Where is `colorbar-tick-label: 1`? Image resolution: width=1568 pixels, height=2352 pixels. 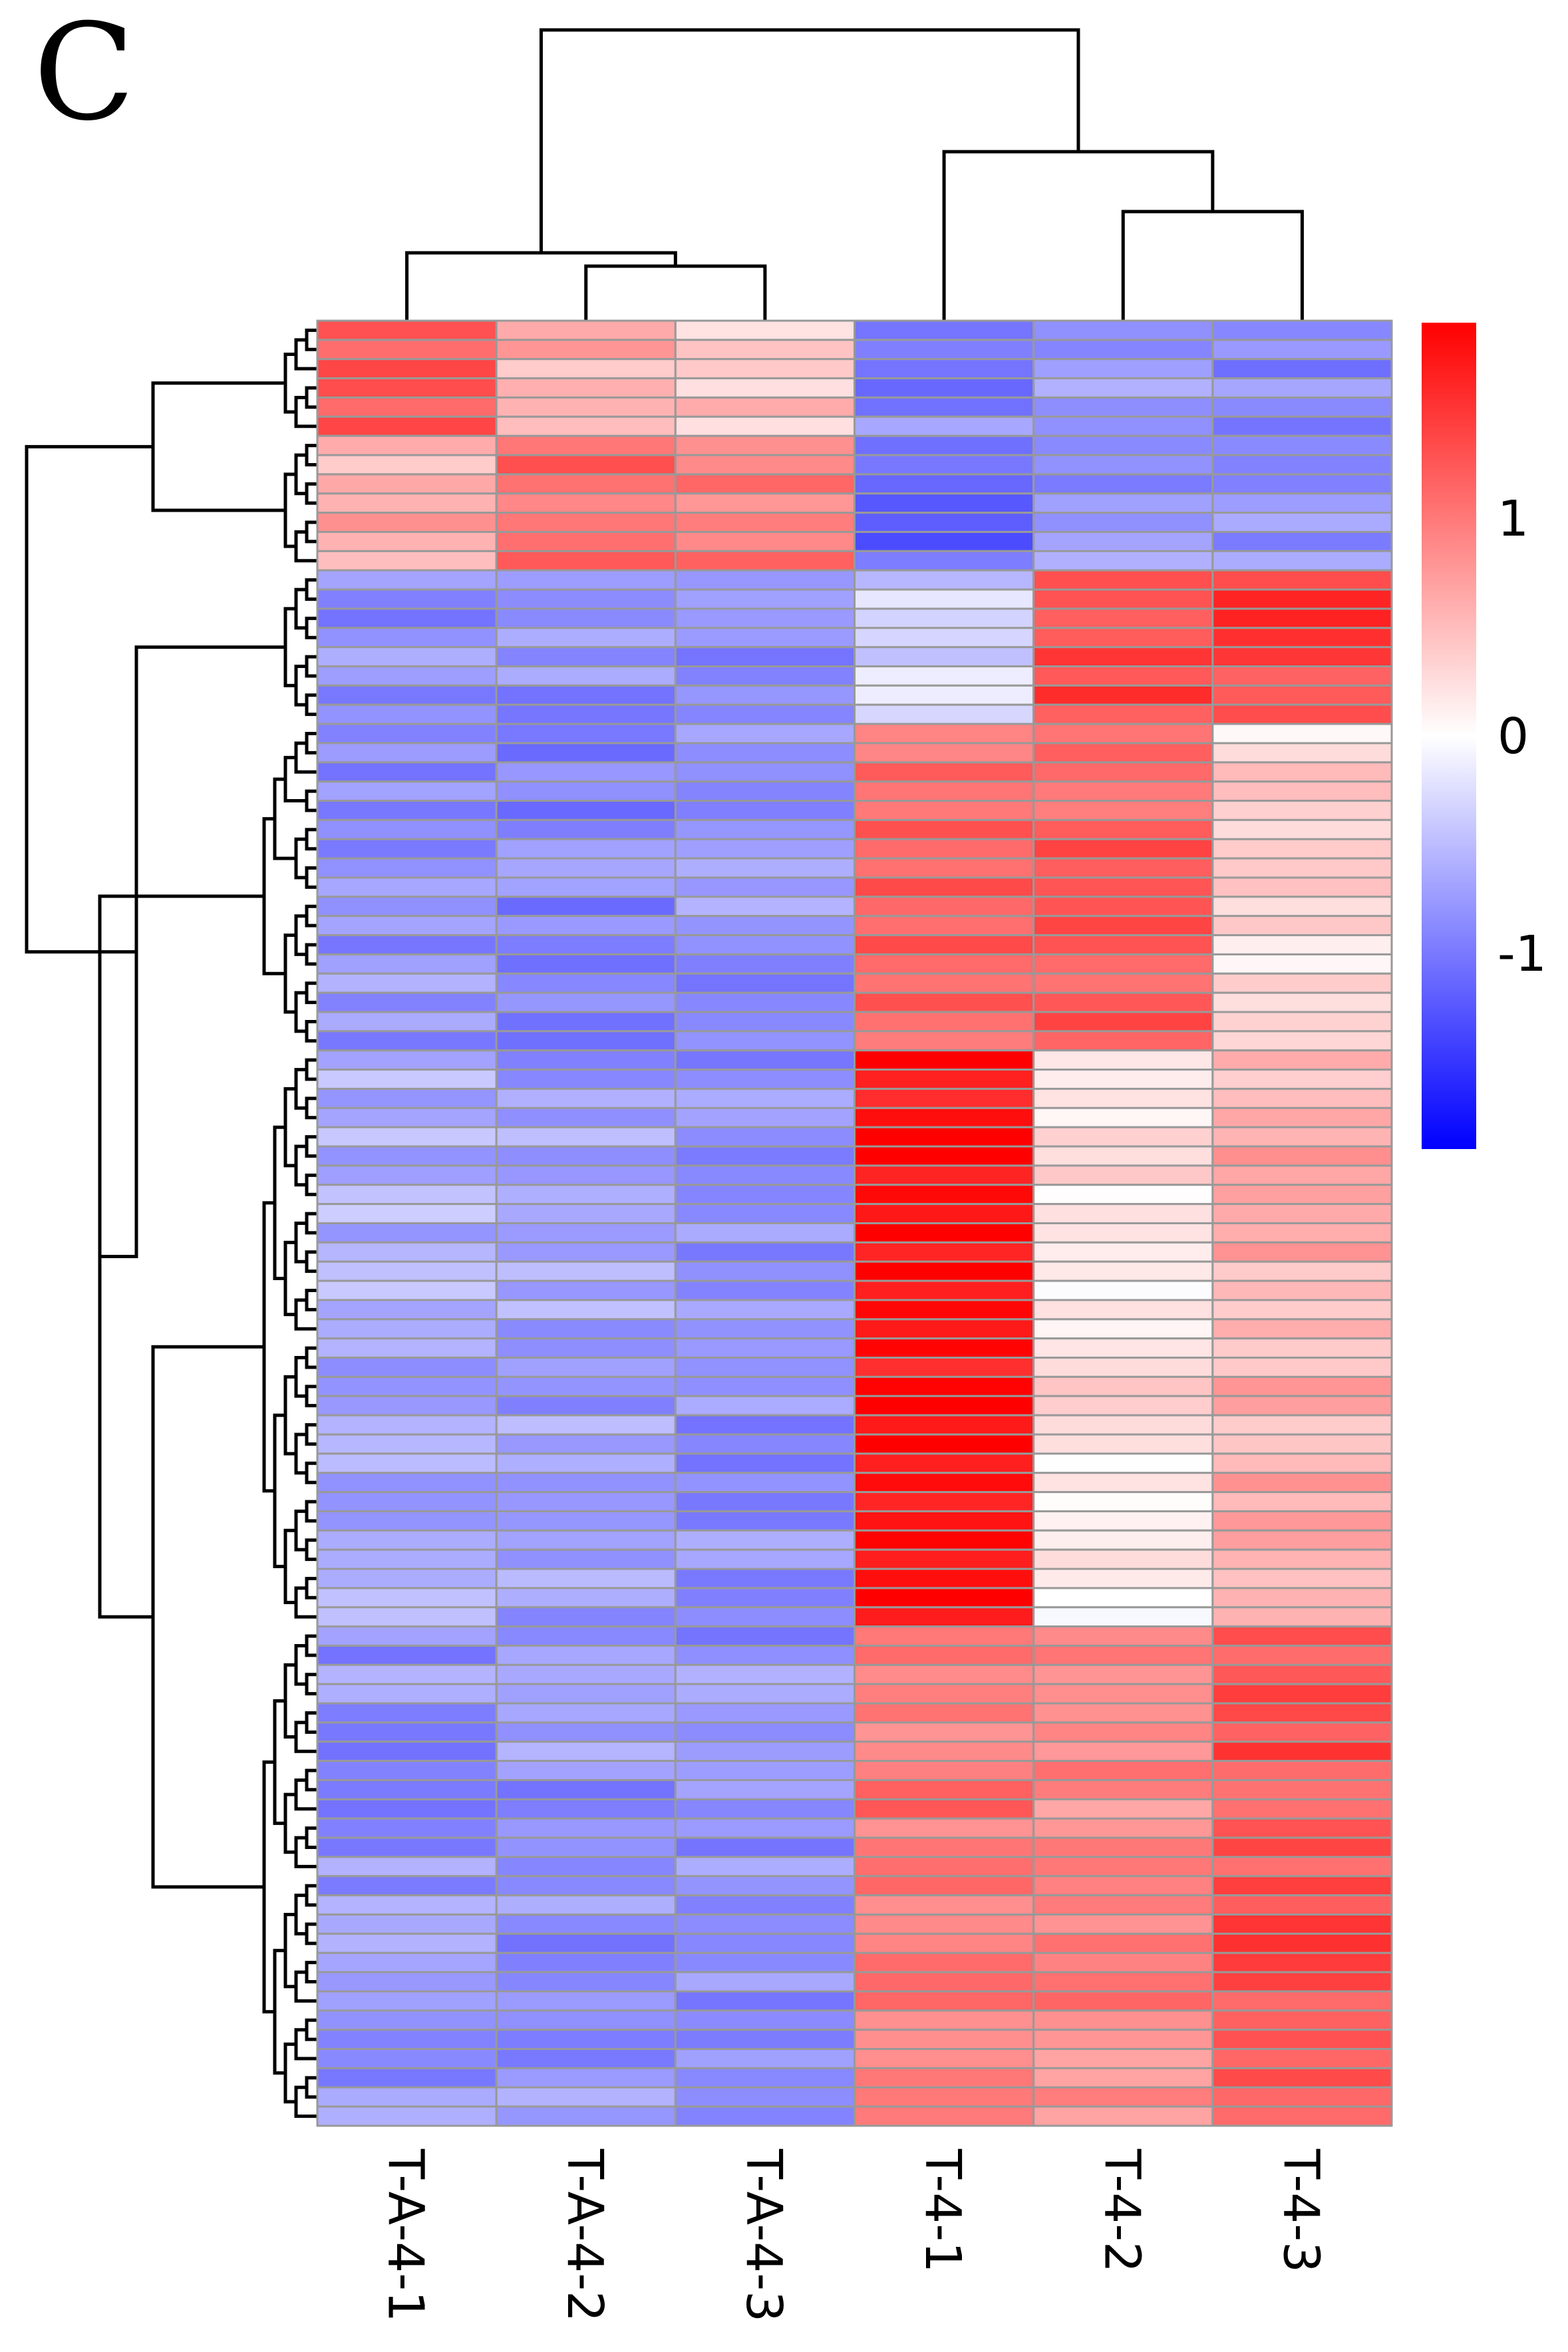 colorbar-tick-label: 1 is located at coordinates (1513, 519).